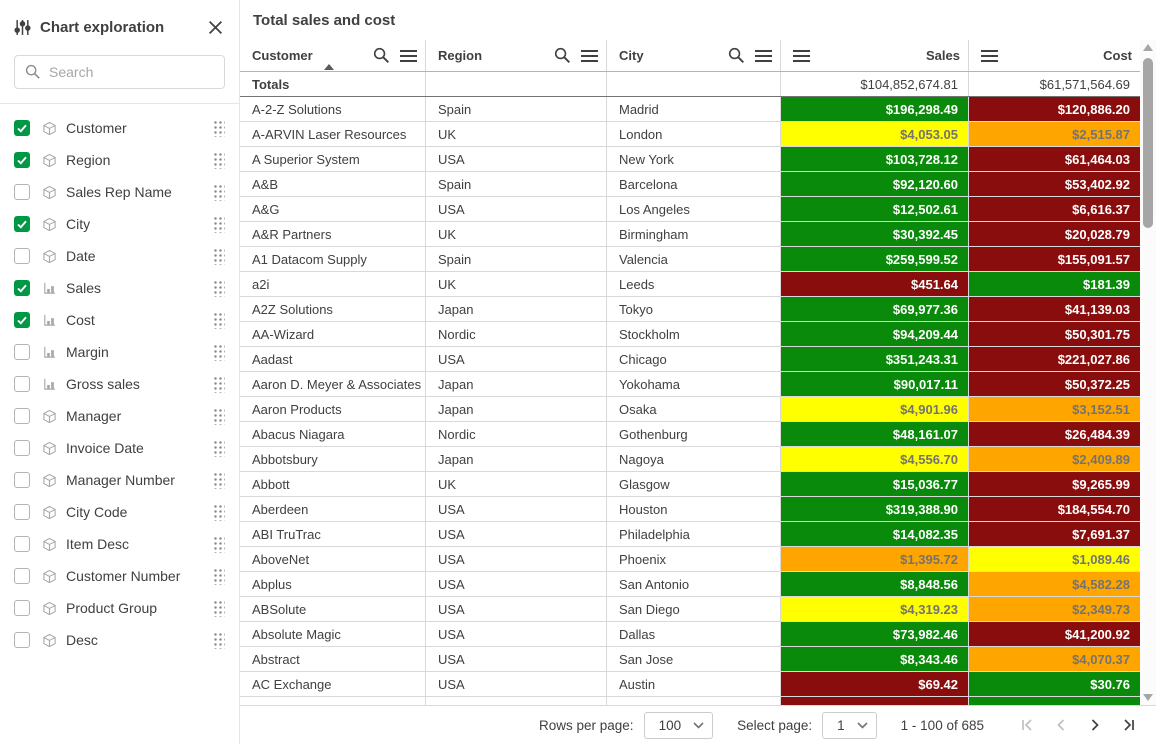 The image size is (1156, 744). What do you see at coordinates (119, 544) in the screenshot?
I see `field-list-item-item-desc: Item Desc` at bounding box center [119, 544].